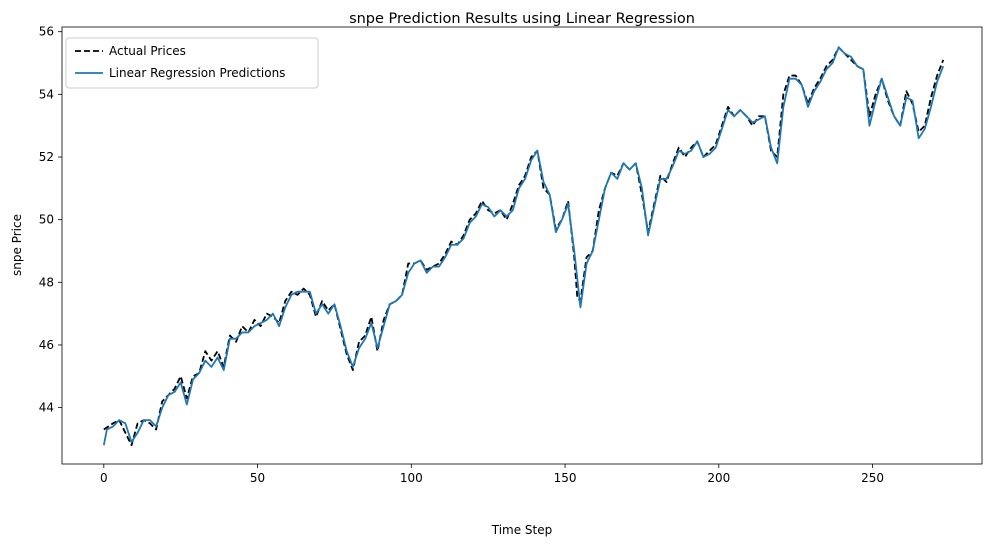 This screenshot has height=547, width=996. What do you see at coordinates (492, 474) in the screenshot?
I see `x-axis: 0 50 100 150 200 250` at bounding box center [492, 474].